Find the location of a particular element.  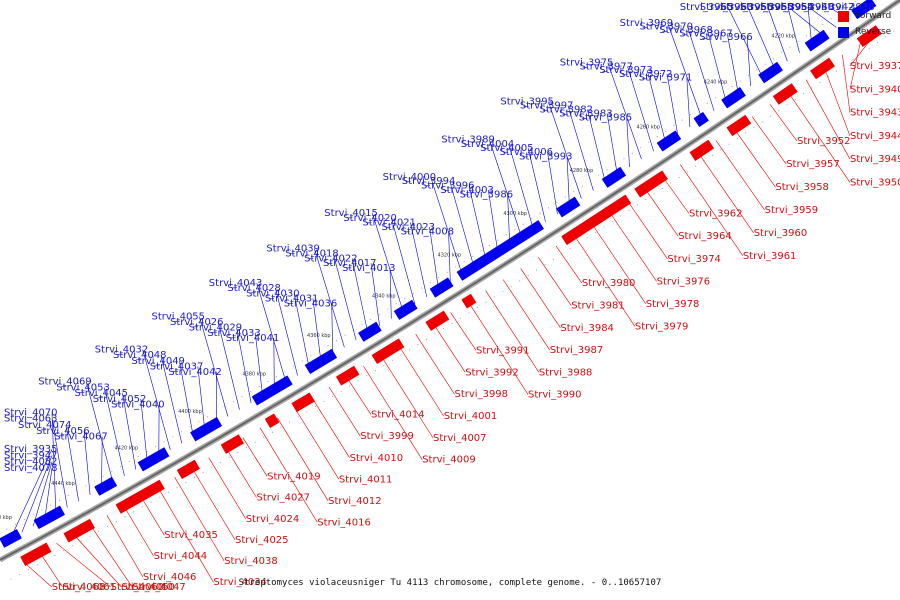

gene-label: Strvi_3958 is located at coordinates (802, 187).